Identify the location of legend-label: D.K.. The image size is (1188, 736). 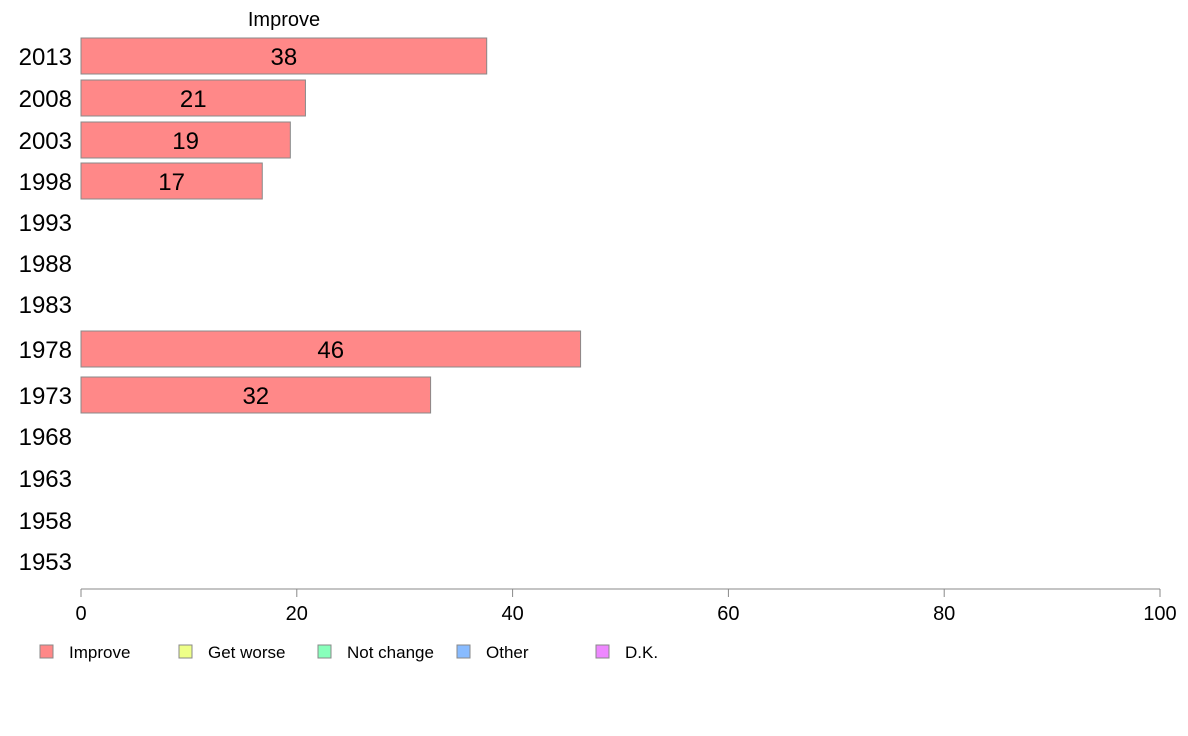
(641, 652).